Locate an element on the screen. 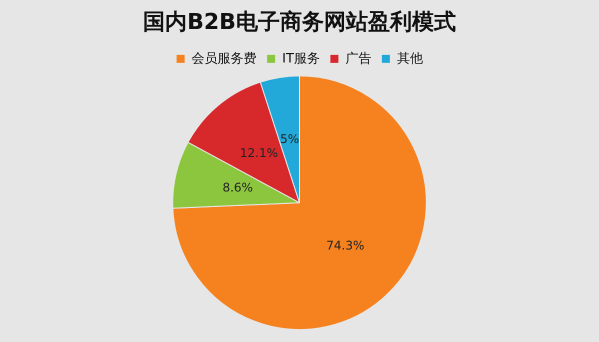 This screenshot has width=599, height=342. chart-title: 国内B2B电子商务网站盈利模式 is located at coordinates (299, 21).